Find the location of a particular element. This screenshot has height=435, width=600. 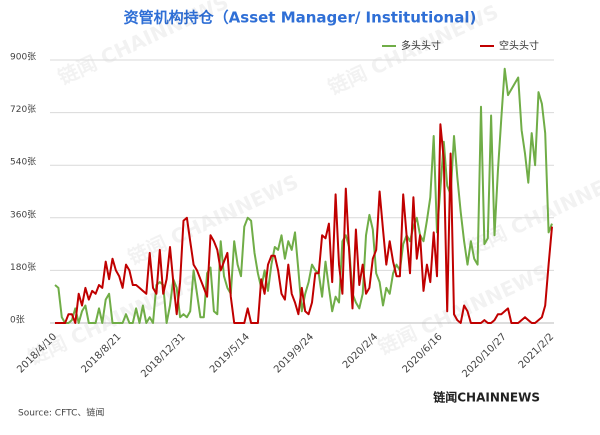

y-tick-label: 720张 is located at coordinates (23, 109).